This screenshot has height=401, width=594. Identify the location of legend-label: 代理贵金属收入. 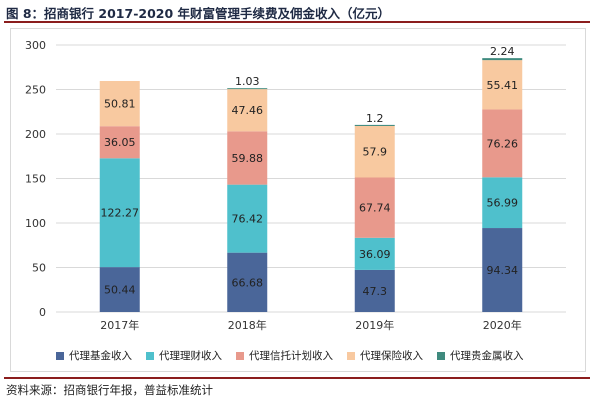
(487, 356).